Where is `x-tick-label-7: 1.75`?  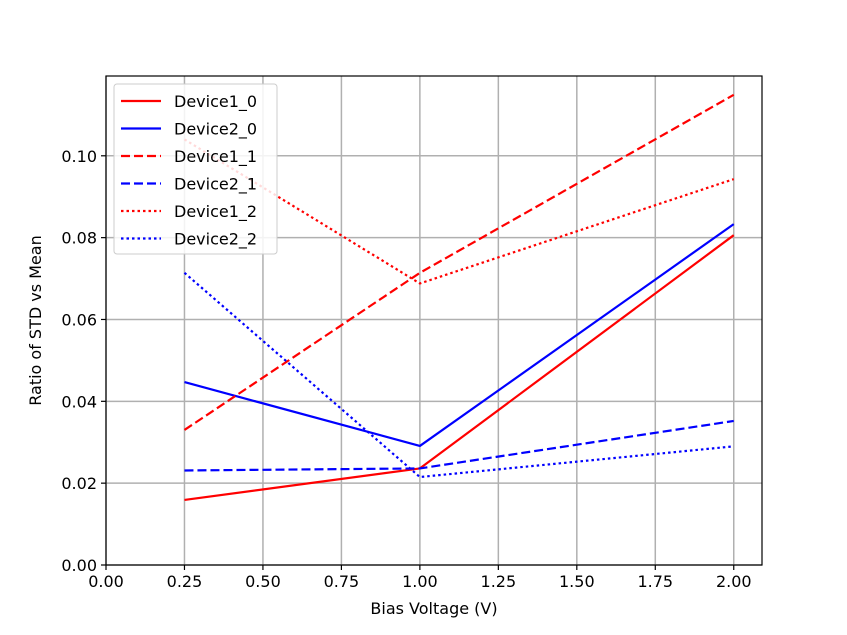 x-tick-label-7: 1.75 is located at coordinates (655, 581).